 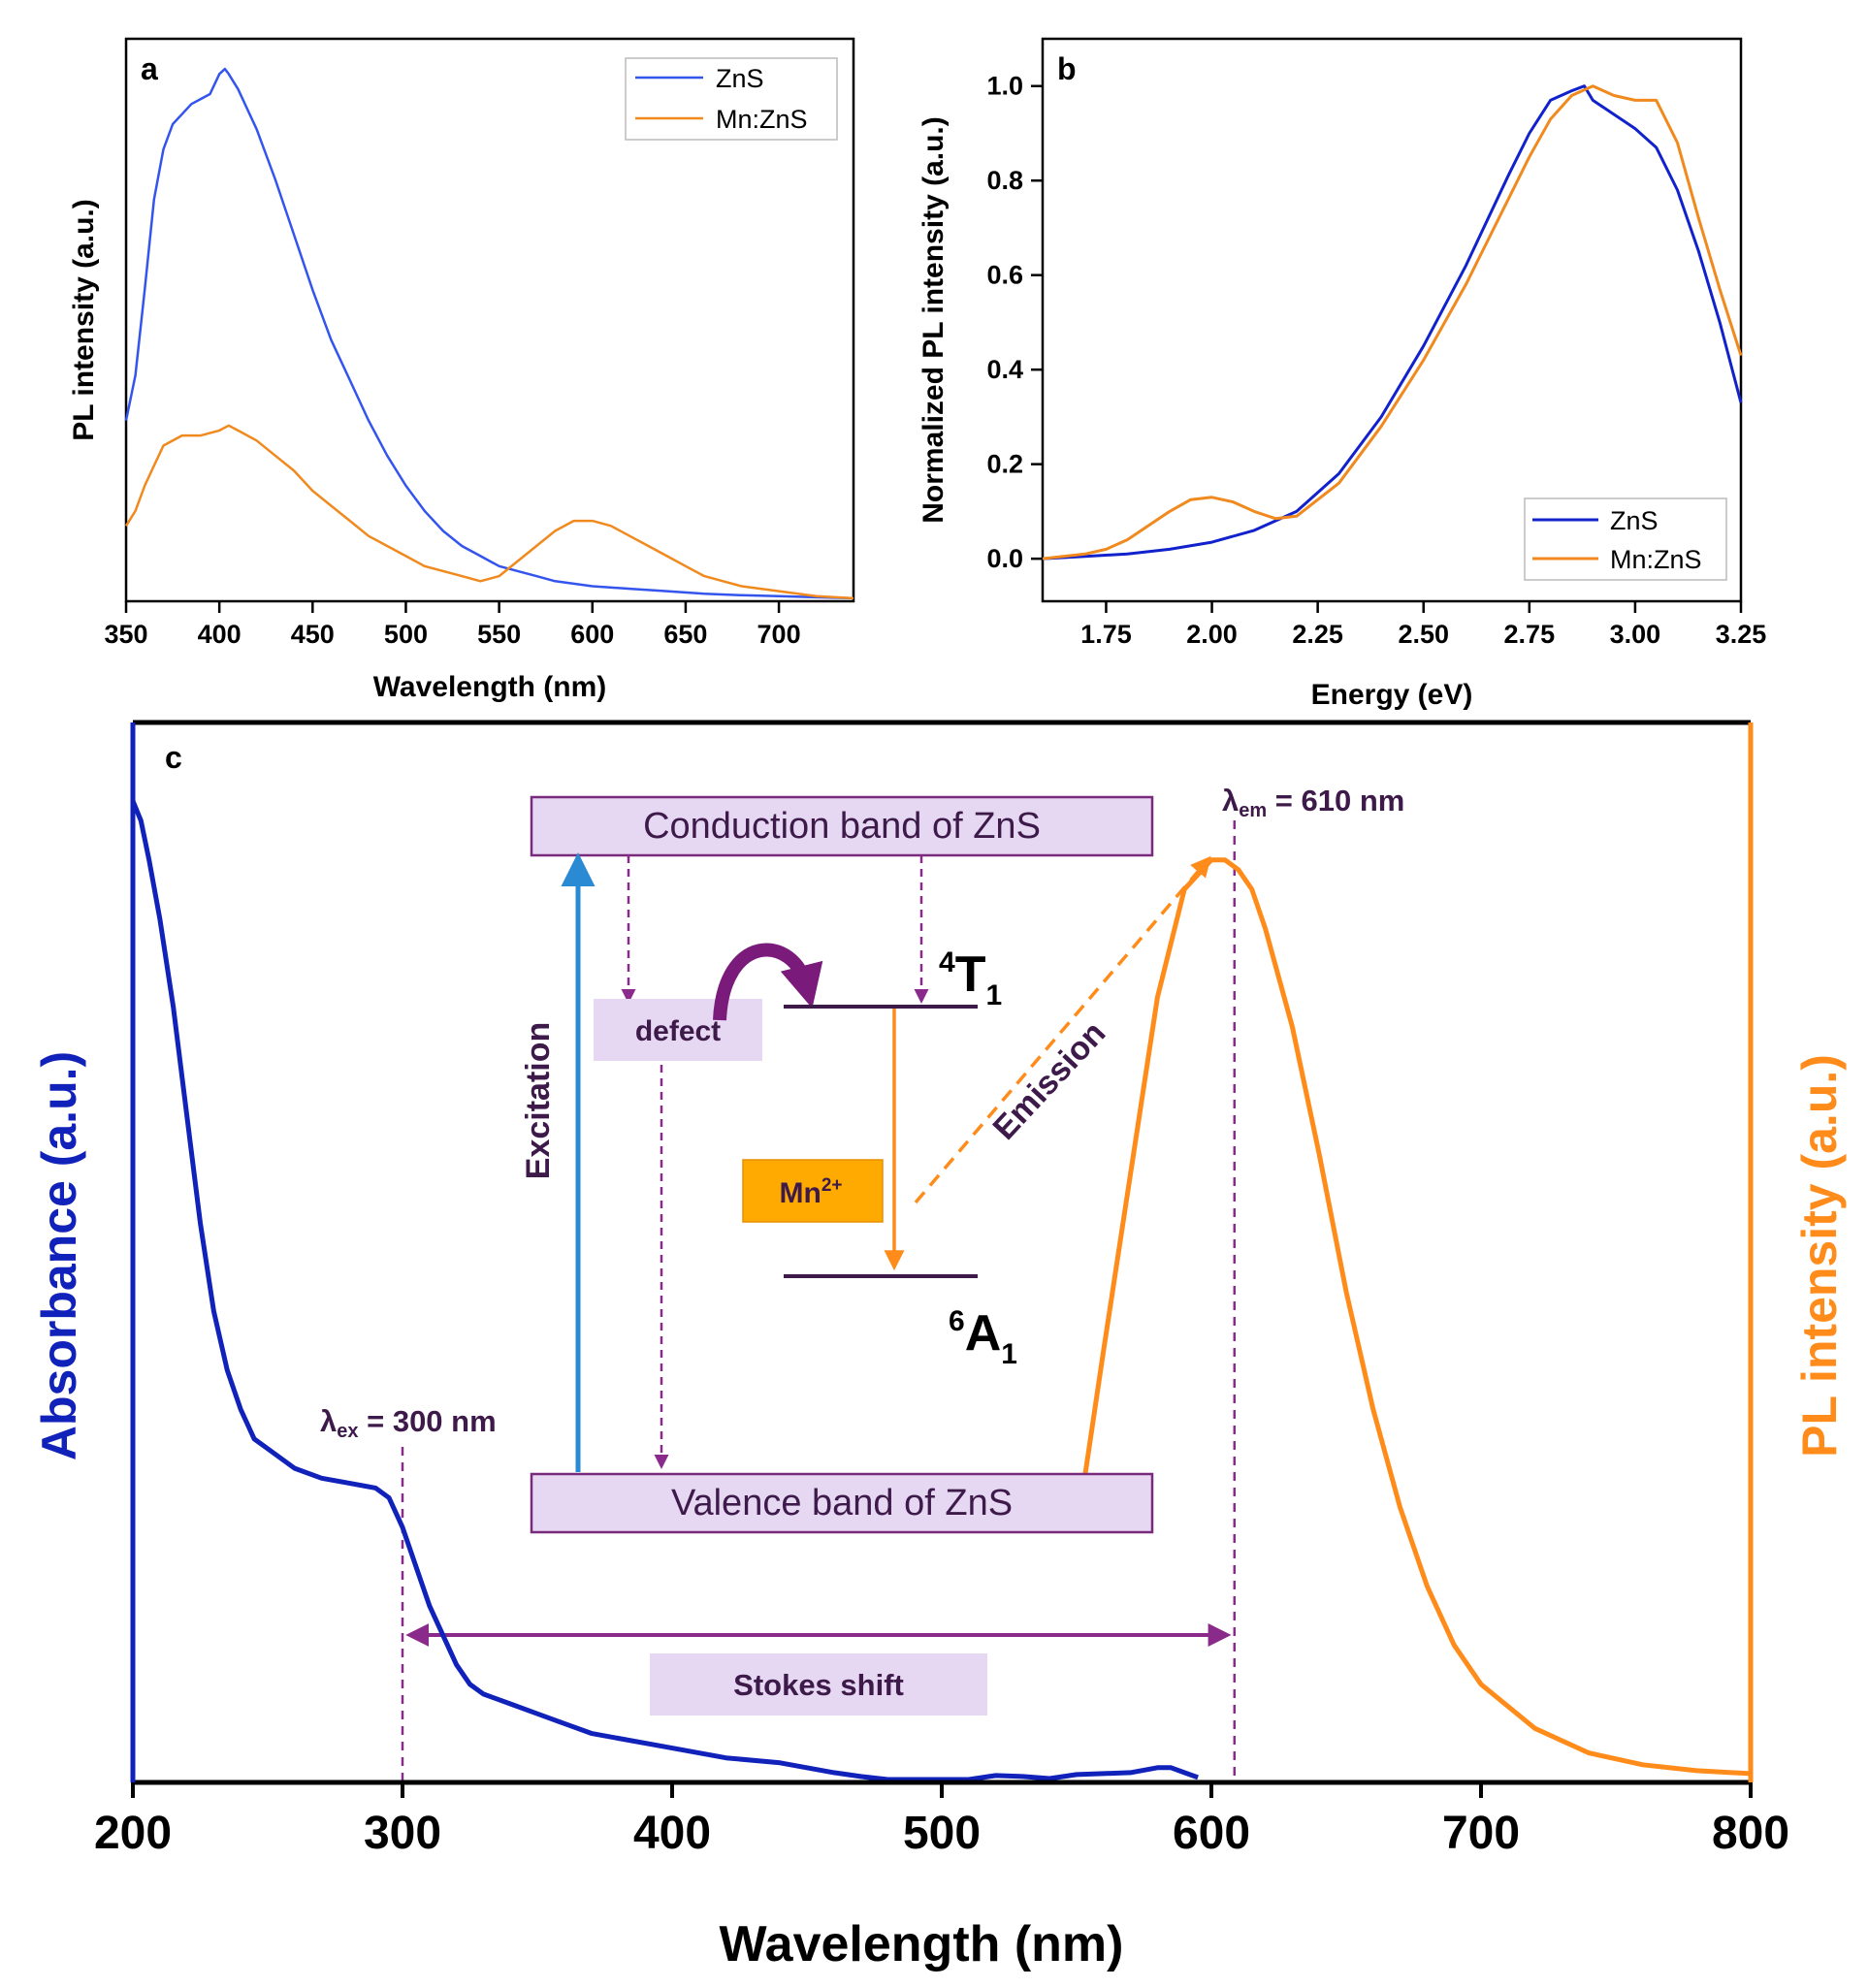 I want to click on excitation-label: Excitation, so click(x=538, y=1100).